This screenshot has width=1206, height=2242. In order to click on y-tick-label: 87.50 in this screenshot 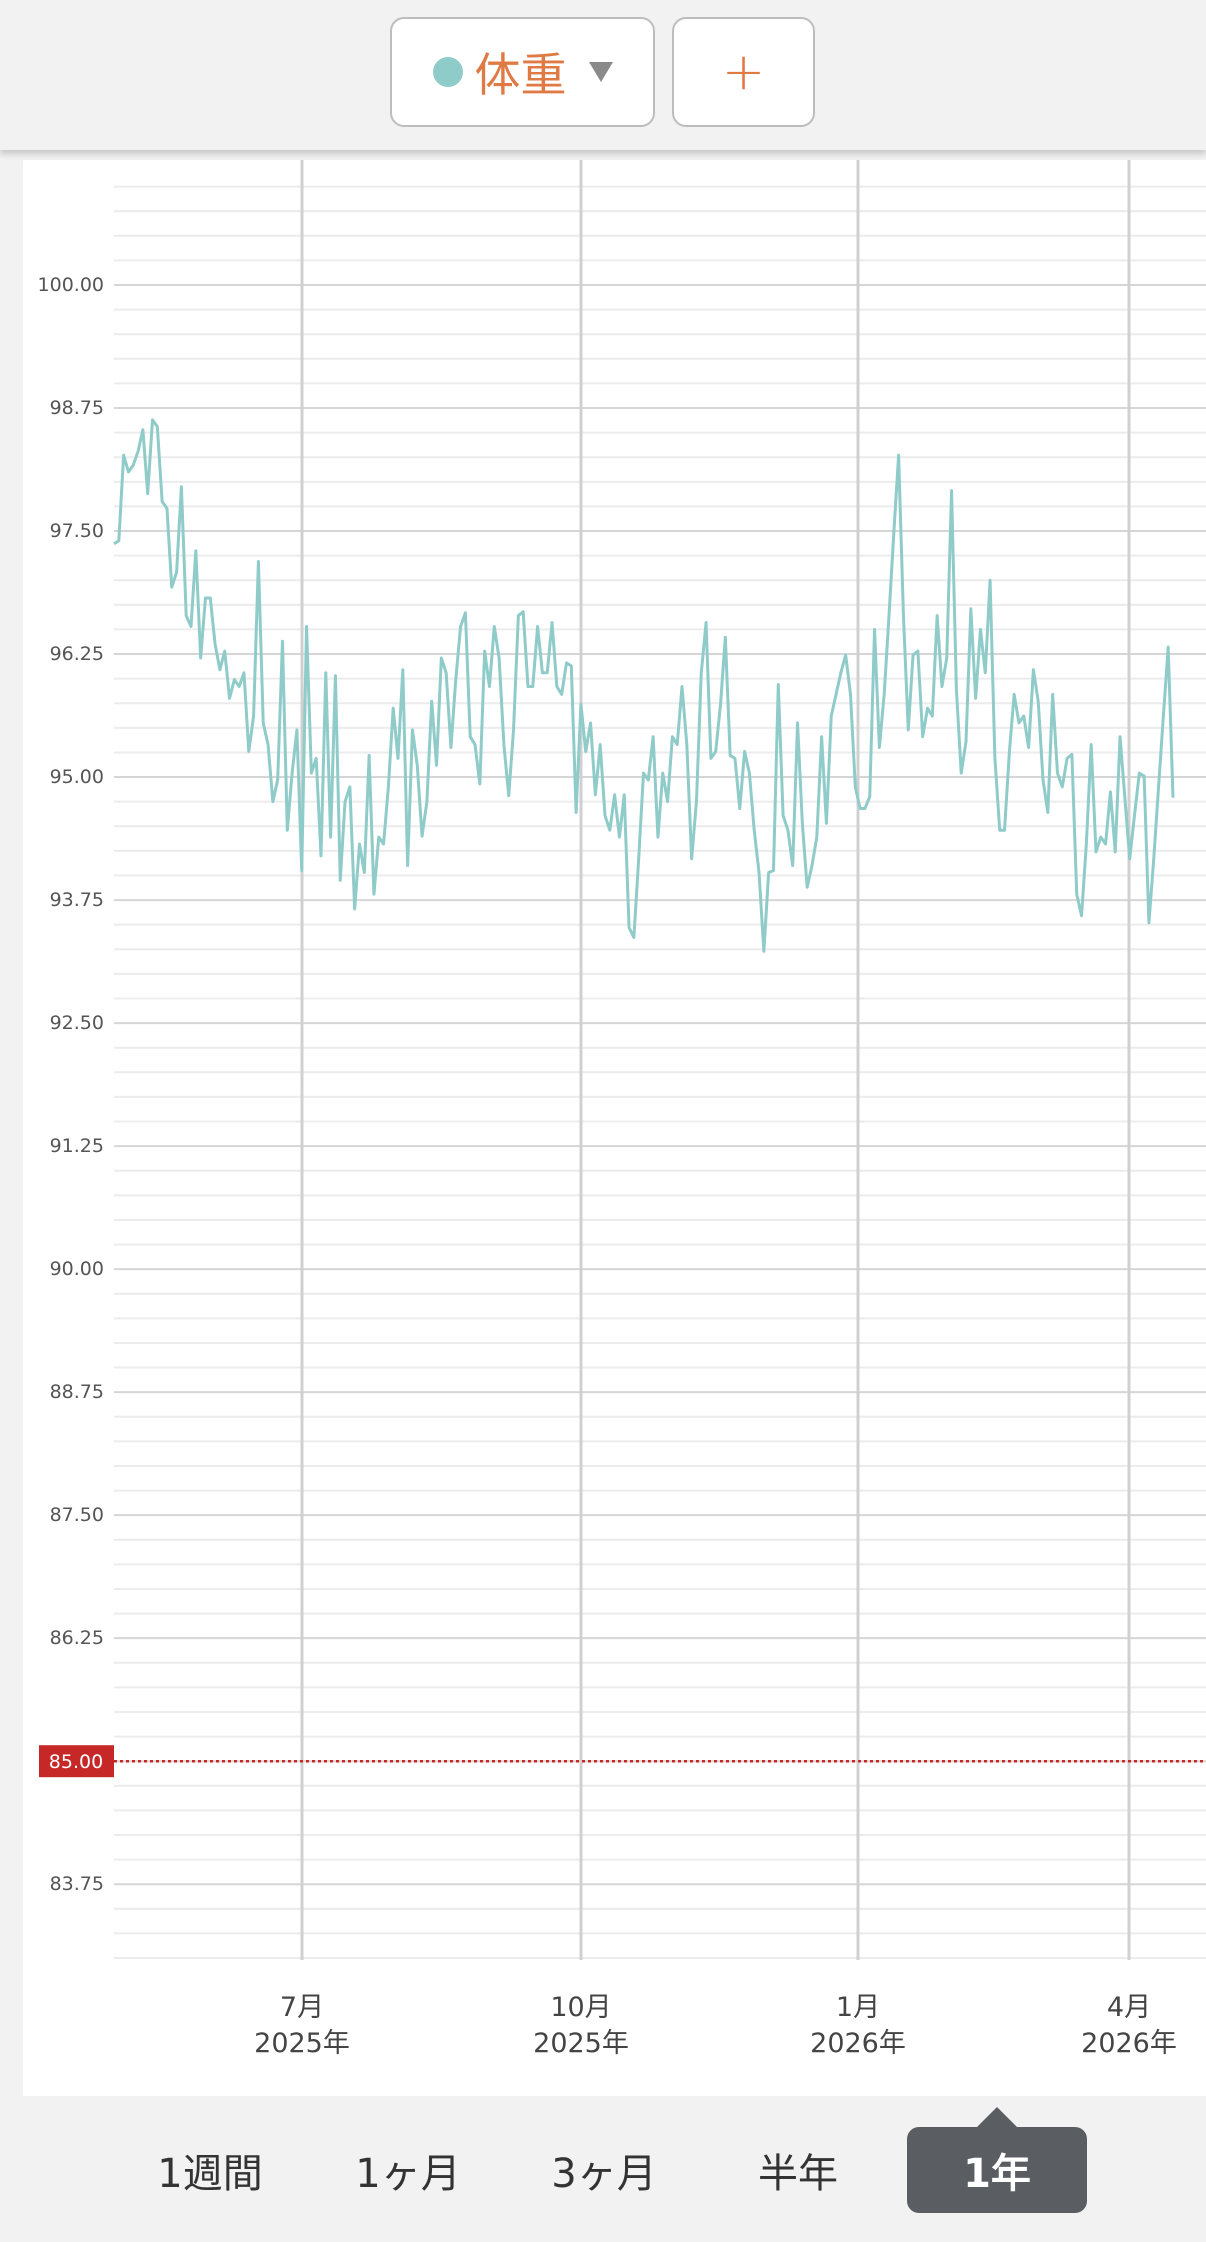, I will do `click(77, 1515)`.